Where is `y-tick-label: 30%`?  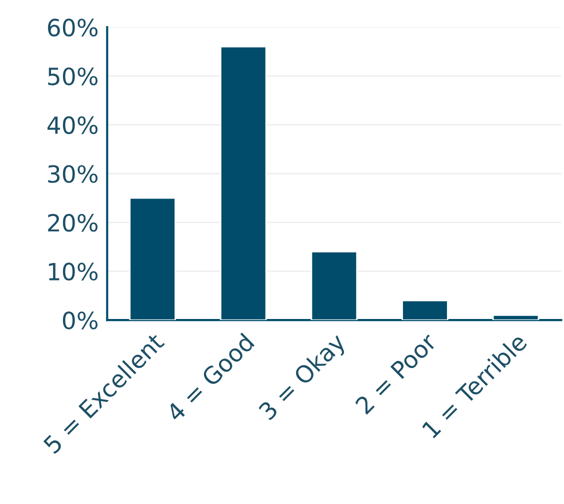
y-tick-label: 30% is located at coordinates (73, 174).